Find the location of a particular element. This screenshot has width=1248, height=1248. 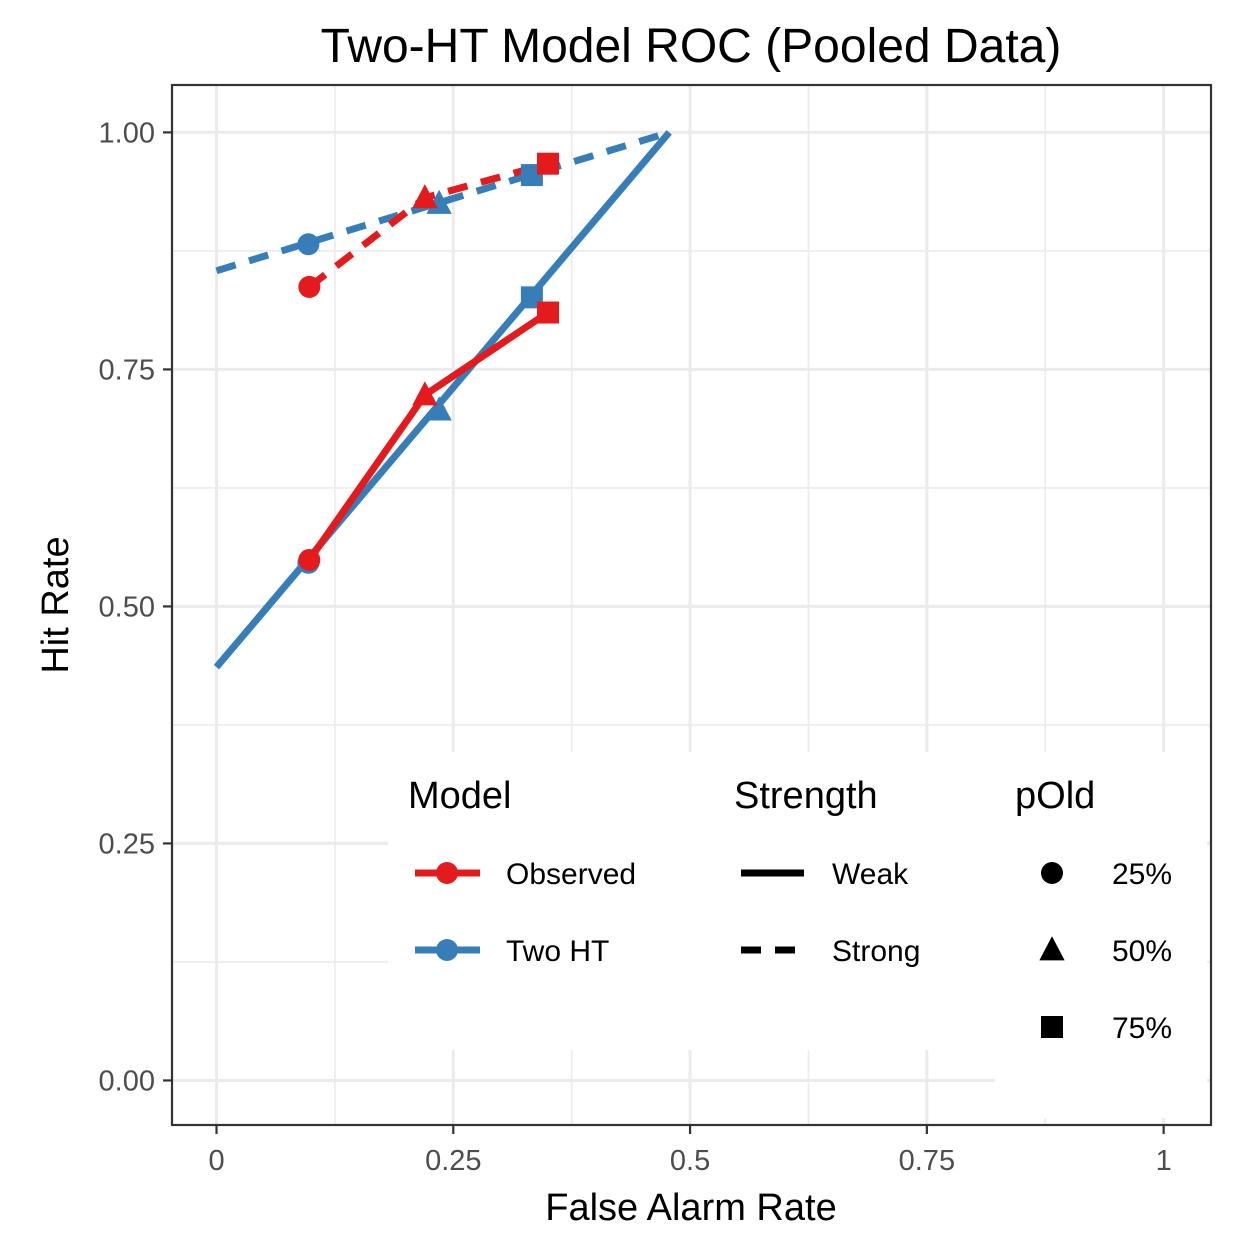

x-tick-label: 0.5 is located at coordinates (690, 1161).